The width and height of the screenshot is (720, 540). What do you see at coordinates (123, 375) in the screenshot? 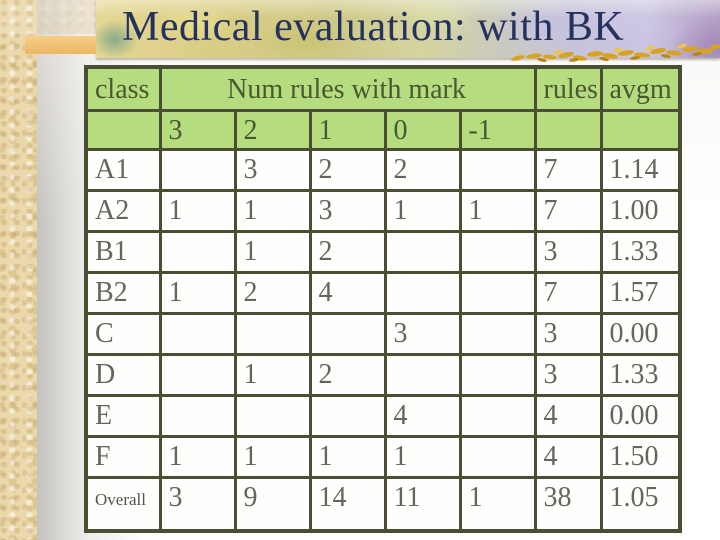
I see `class-cell: D` at bounding box center [123, 375].